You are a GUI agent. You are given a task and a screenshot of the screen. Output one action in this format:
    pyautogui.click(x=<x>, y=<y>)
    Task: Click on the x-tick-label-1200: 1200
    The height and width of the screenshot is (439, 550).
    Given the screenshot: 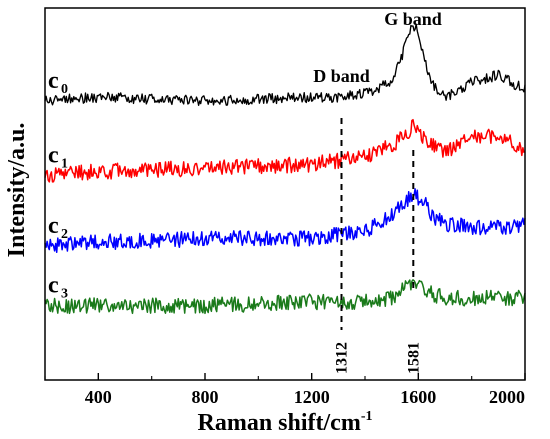 What is the action you would take?
    pyautogui.click(x=312, y=397)
    